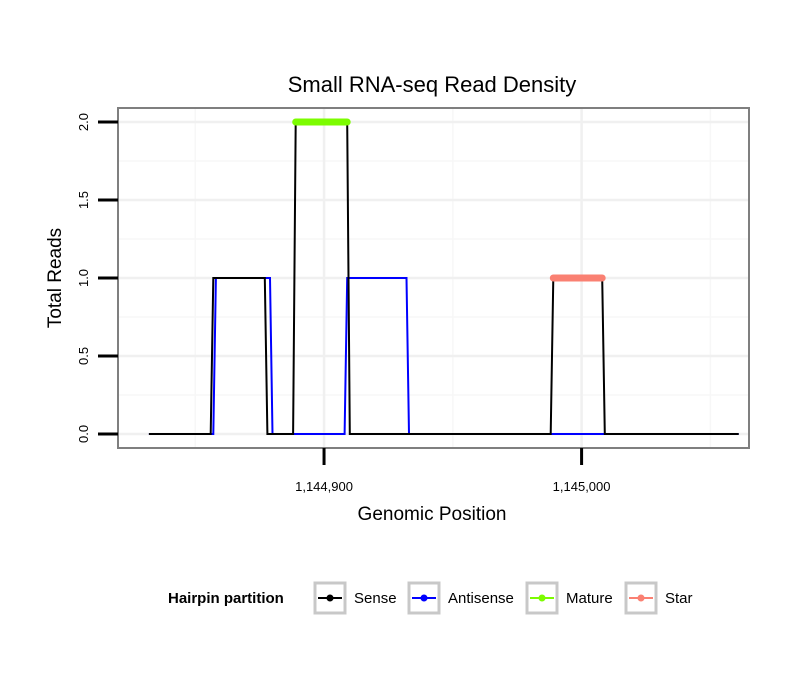  I want to click on legend-item-antisense: Antisense, so click(460, 598).